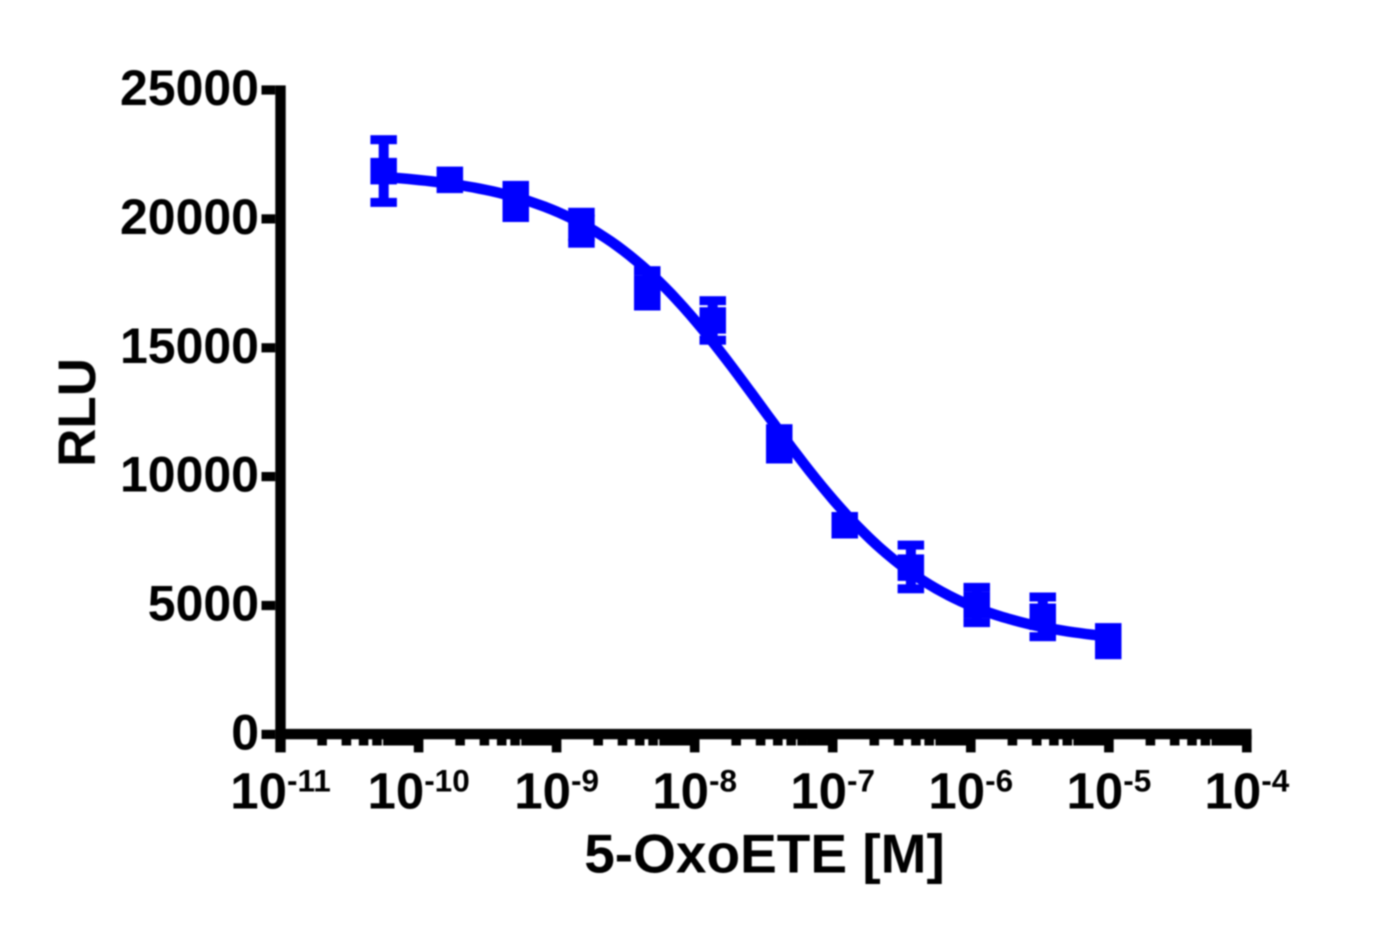  What do you see at coordinates (77, 412) in the screenshot?
I see `svg-text: RLU` at bounding box center [77, 412].